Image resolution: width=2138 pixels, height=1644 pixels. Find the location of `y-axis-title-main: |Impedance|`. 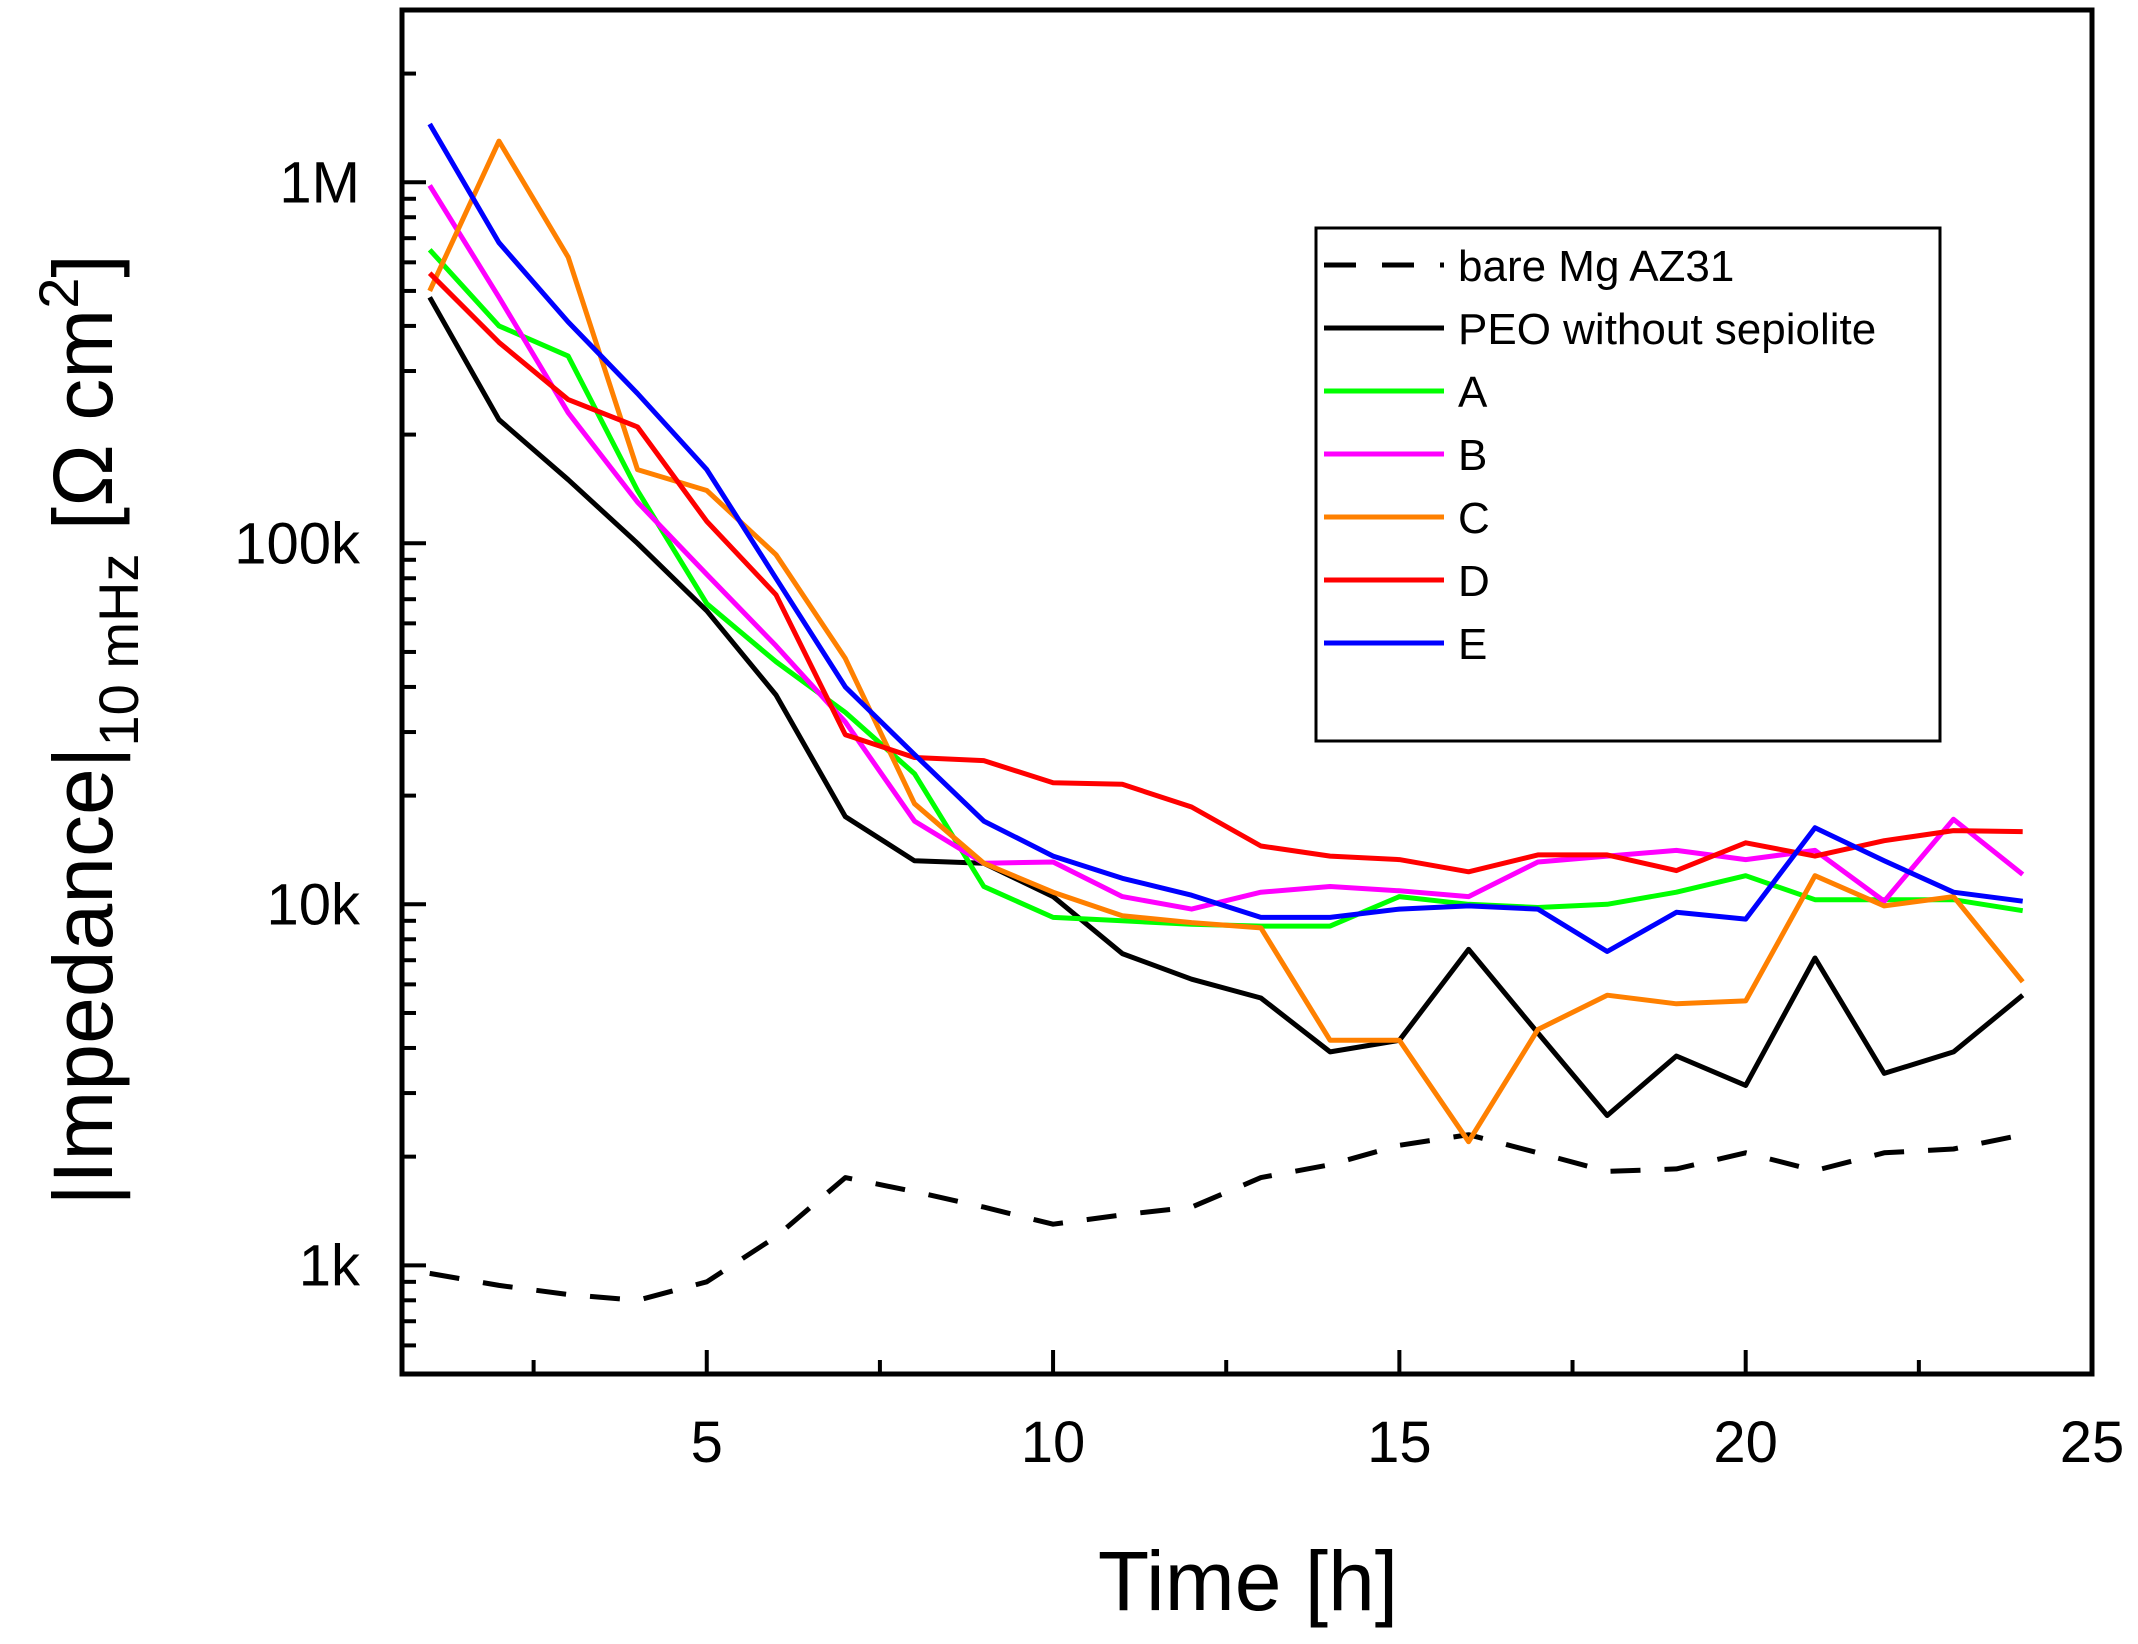

y-axis-title-main: |Impedance| is located at coordinates (83, 975).